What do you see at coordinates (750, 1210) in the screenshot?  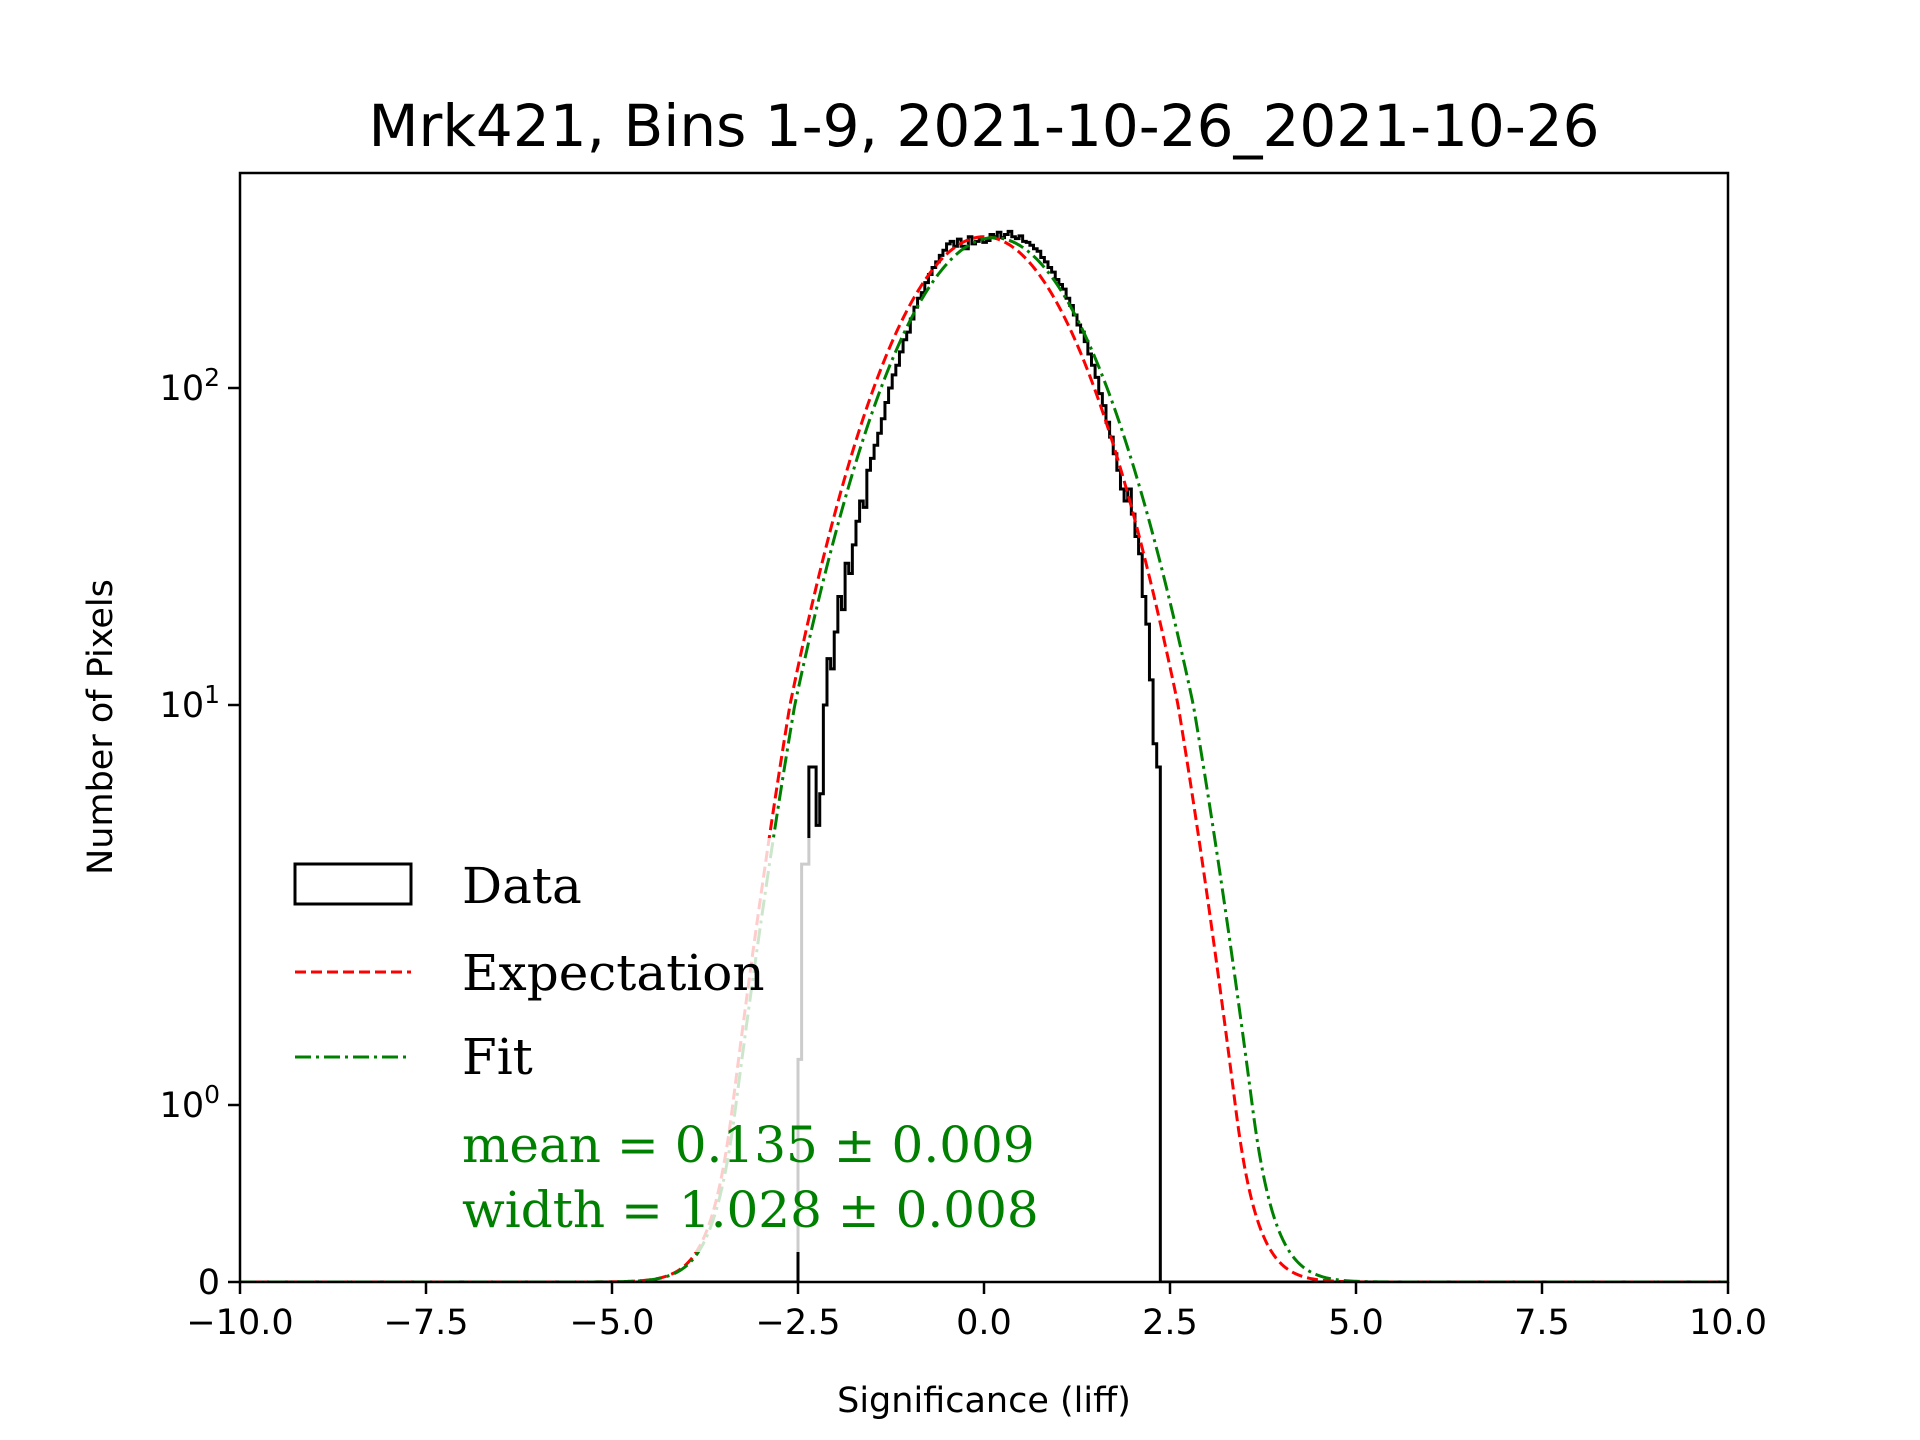 I see `fit-width-annotation: width = 1.028 ± 0.008` at bounding box center [750, 1210].